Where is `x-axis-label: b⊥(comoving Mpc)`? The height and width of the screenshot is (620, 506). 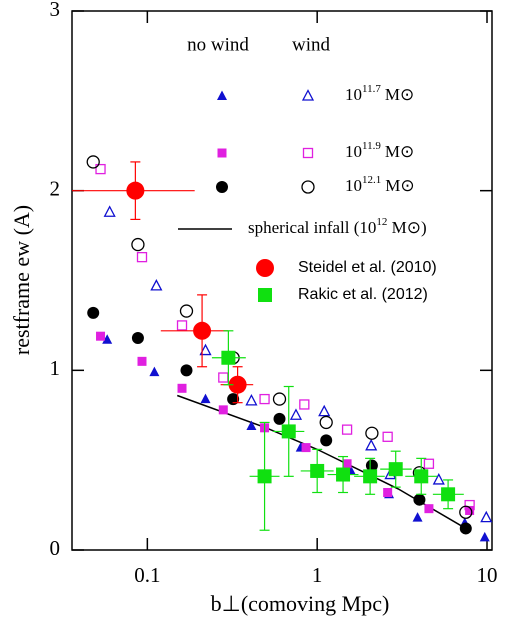
x-axis-label: b⊥(comoving Mpc) is located at coordinates (300, 603).